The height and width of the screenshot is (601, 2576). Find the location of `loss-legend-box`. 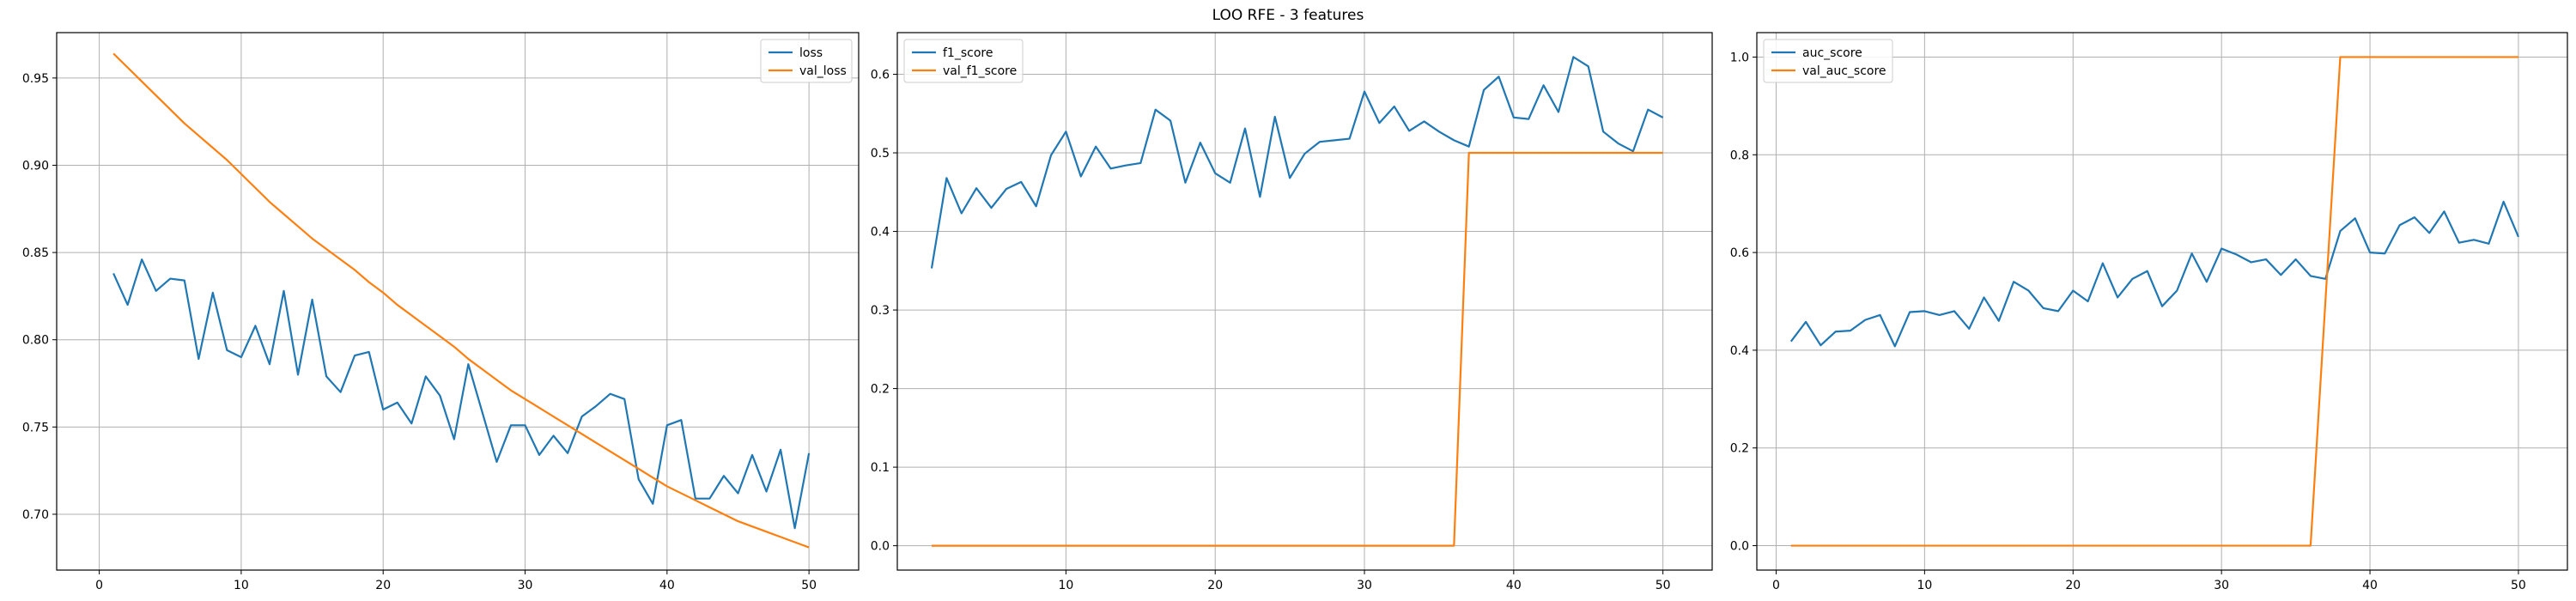

loss-legend-box is located at coordinates (806, 61).